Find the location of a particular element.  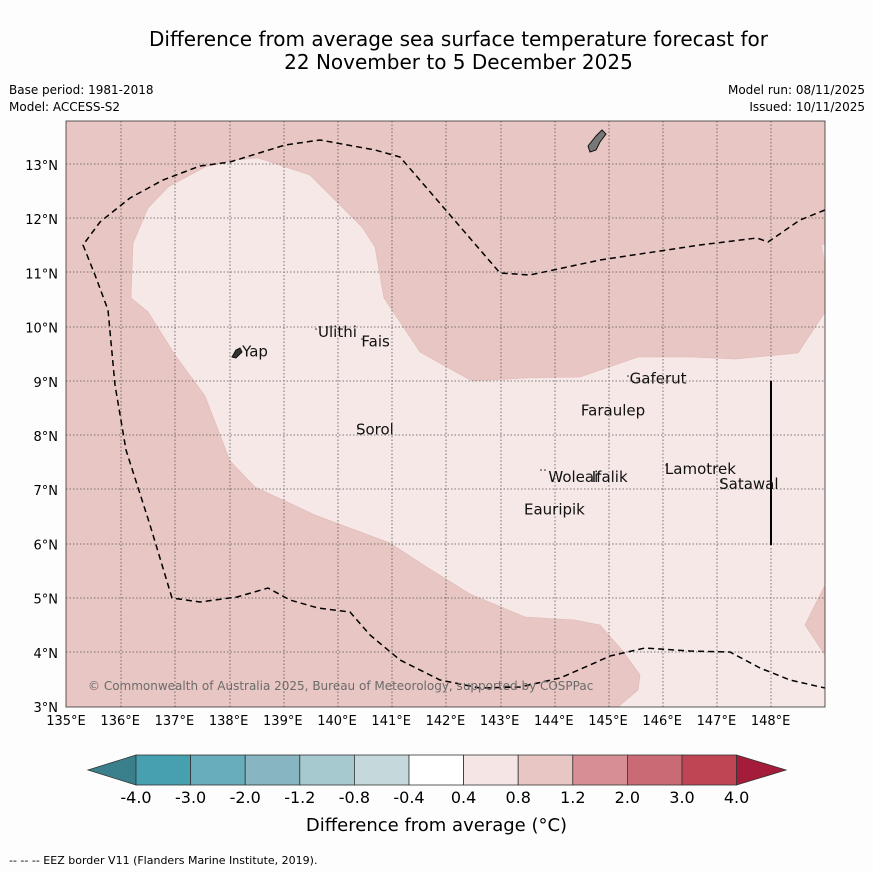

colorbar-tick-label: -0.8 is located at coordinates (354, 797).